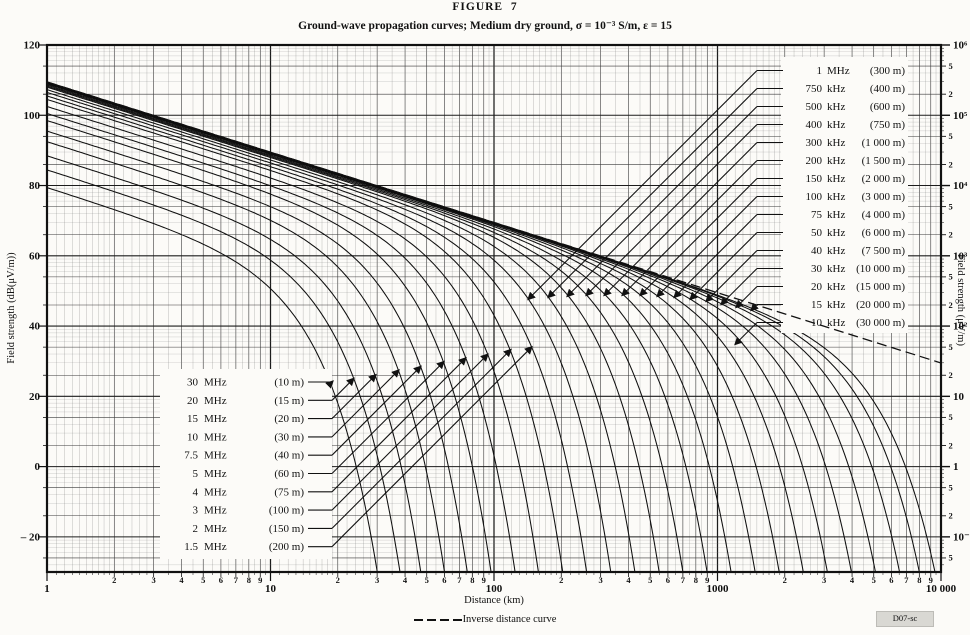 This screenshot has height=635, width=970. Describe the element at coordinates (960, 327) in the screenshot. I see `y-right-tick-label: 10²` at that location.